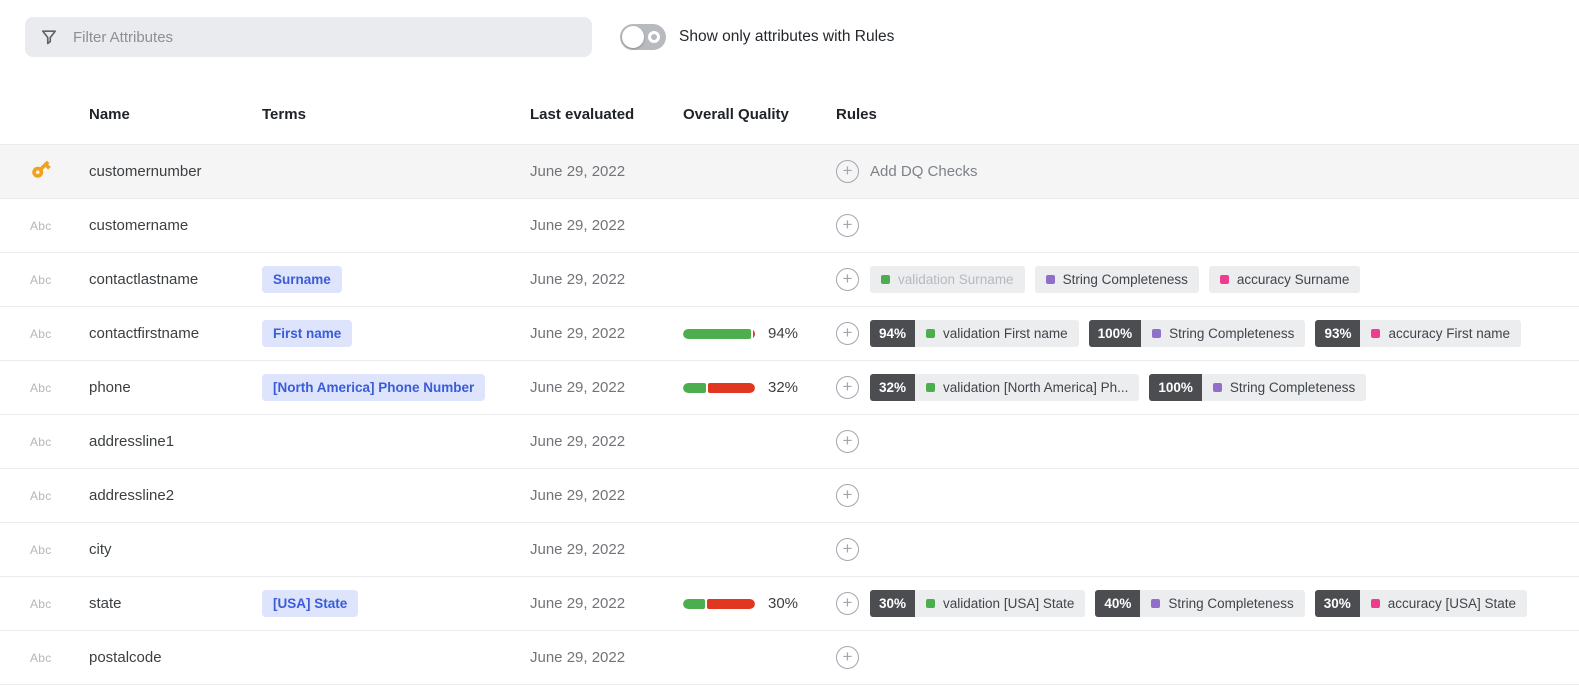 The height and width of the screenshot is (691, 1579). I want to click on rule-chip-body: validation Surname, so click(947, 279).